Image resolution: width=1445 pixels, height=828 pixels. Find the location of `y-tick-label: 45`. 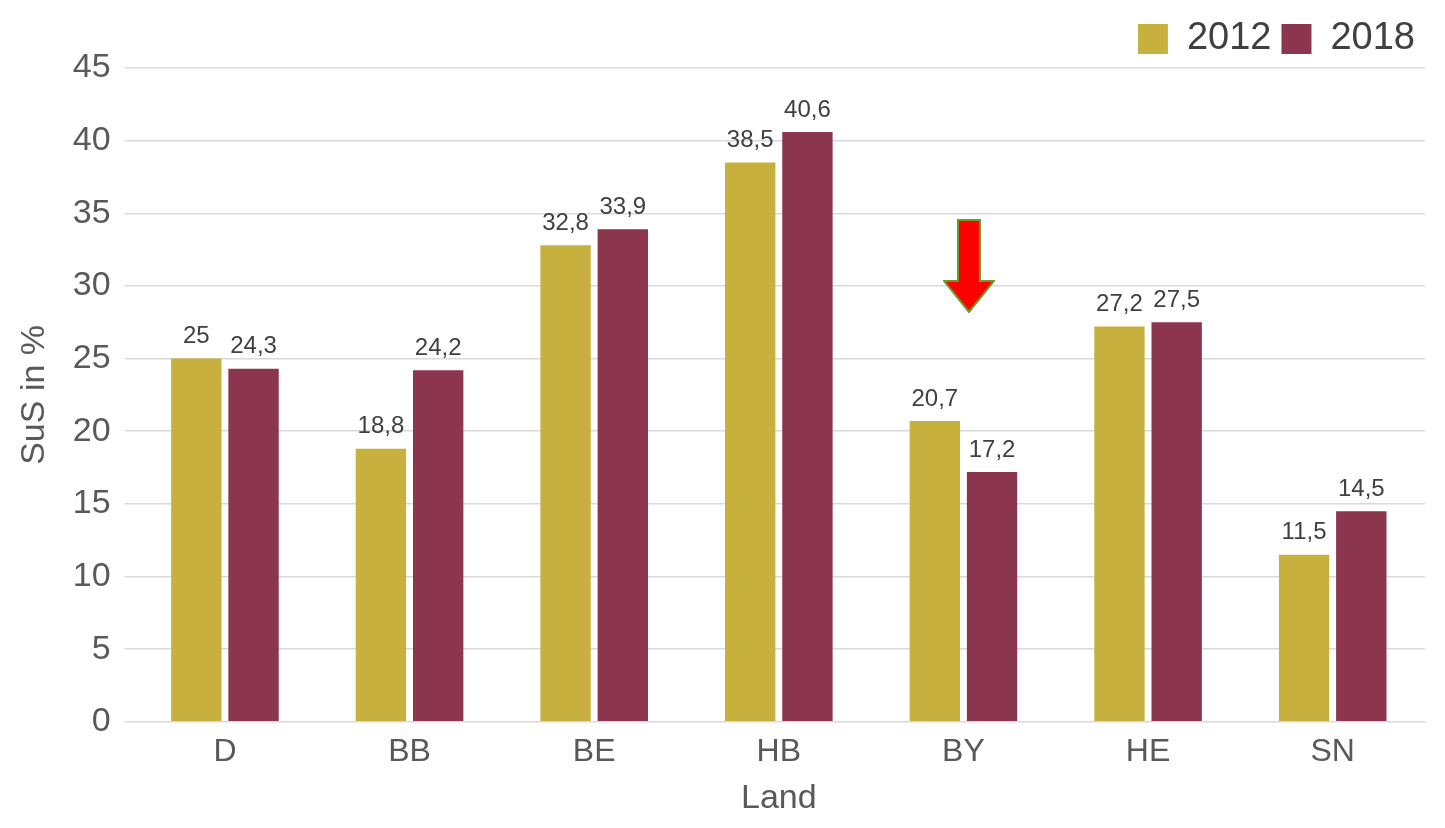

y-tick-label: 45 is located at coordinates (91, 65).